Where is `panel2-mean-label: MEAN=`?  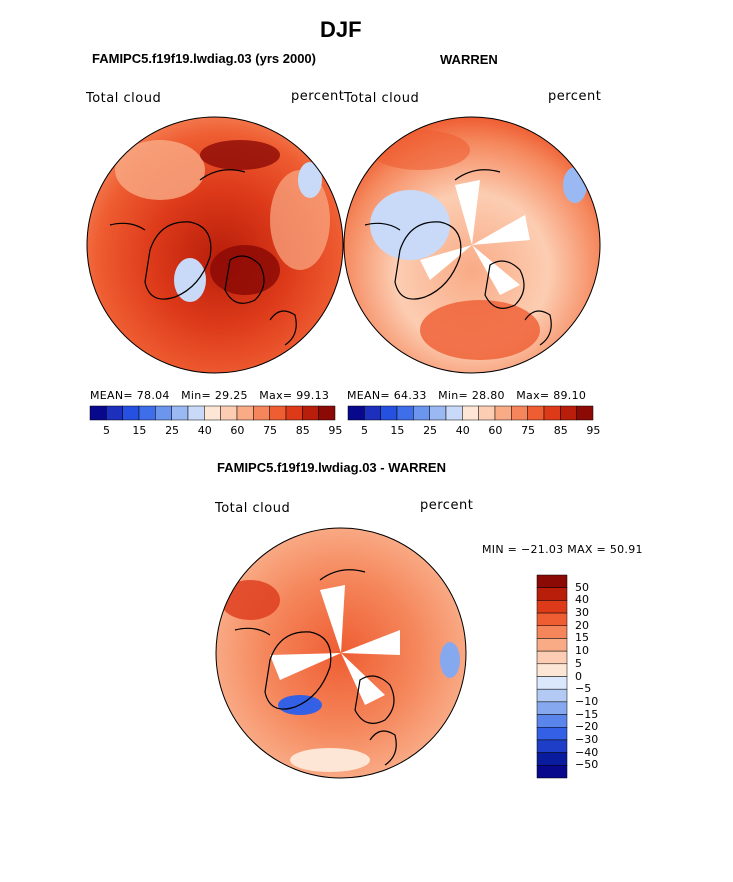 panel2-mean-label: MEAN= is located at coordinates (368, 395).